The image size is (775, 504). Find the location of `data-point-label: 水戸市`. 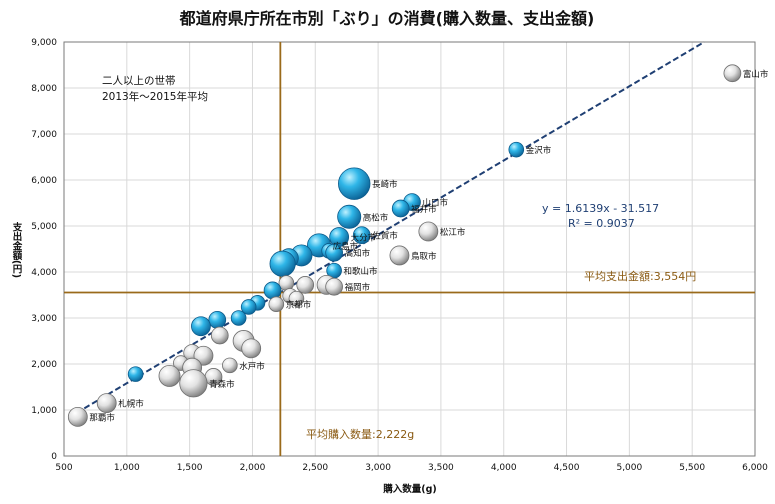

data-point-label: 水戸市 is located at coordinates (252, 366).